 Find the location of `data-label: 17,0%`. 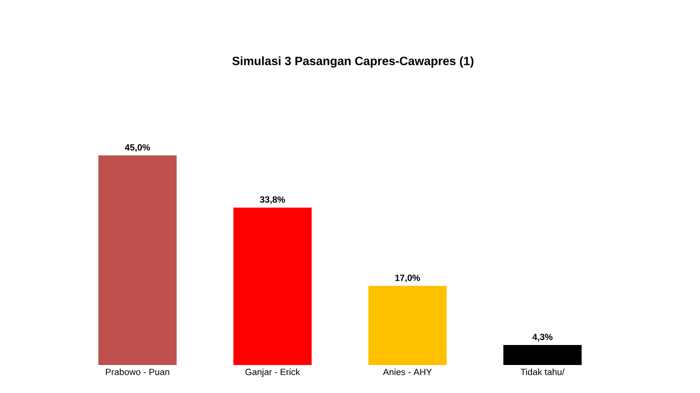

data-label: 17,0% is located at coordinates (407, 278).